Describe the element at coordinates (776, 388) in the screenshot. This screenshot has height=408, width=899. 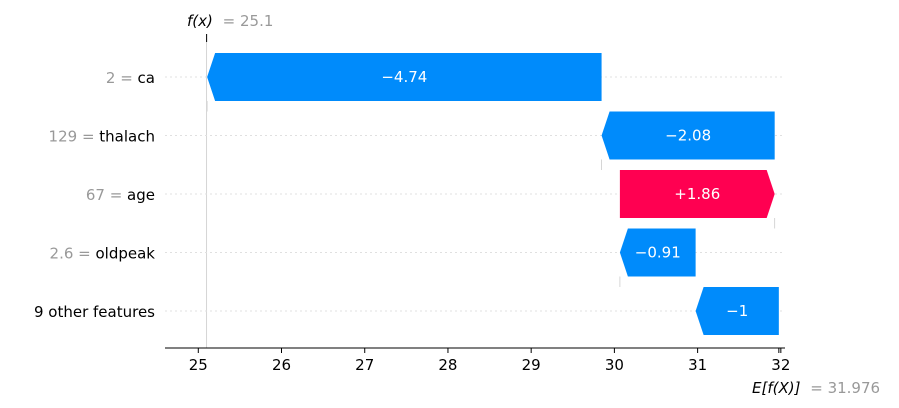
I see `base-label: E[f(X)]` at that location.